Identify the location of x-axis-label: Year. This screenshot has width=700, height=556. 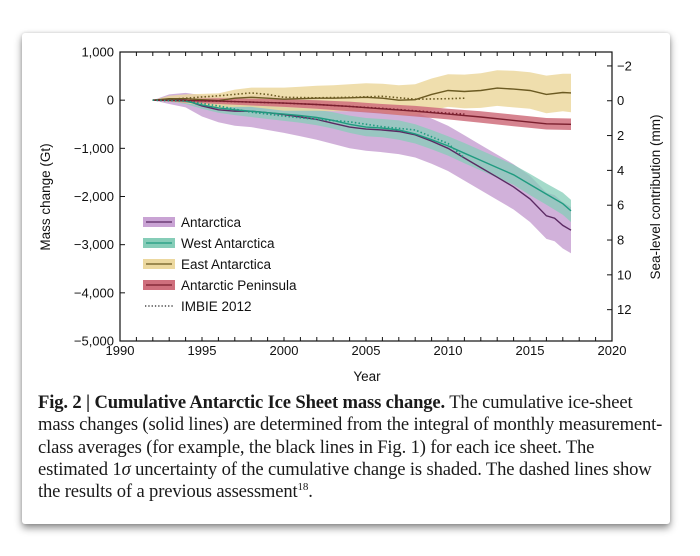
(367, 376).